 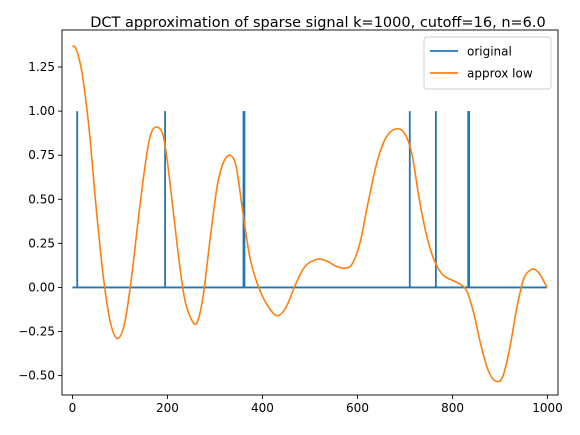 What do you see at coordinates (452, 408) in the screenshot?
I see `x-tick-label: 800` at bounding box center [452, 408].